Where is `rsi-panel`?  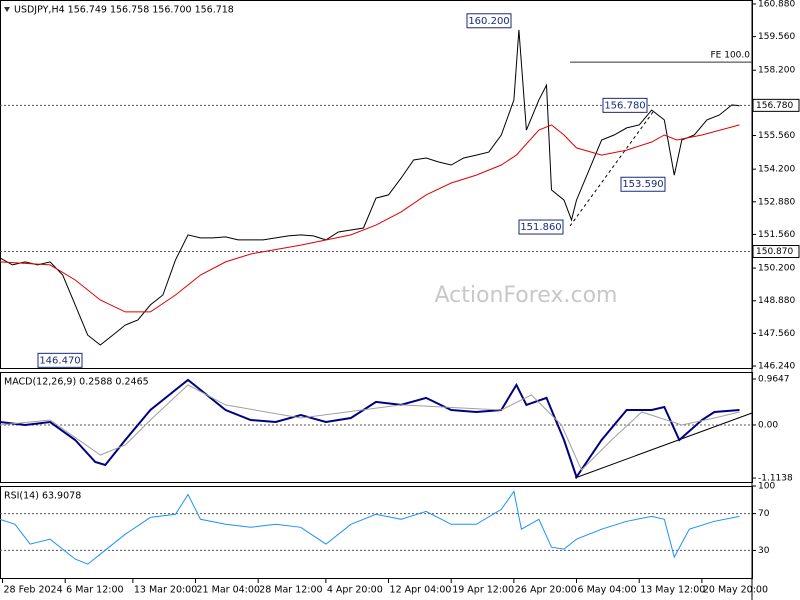
rsi-panel is located at coordinates (376, 532).